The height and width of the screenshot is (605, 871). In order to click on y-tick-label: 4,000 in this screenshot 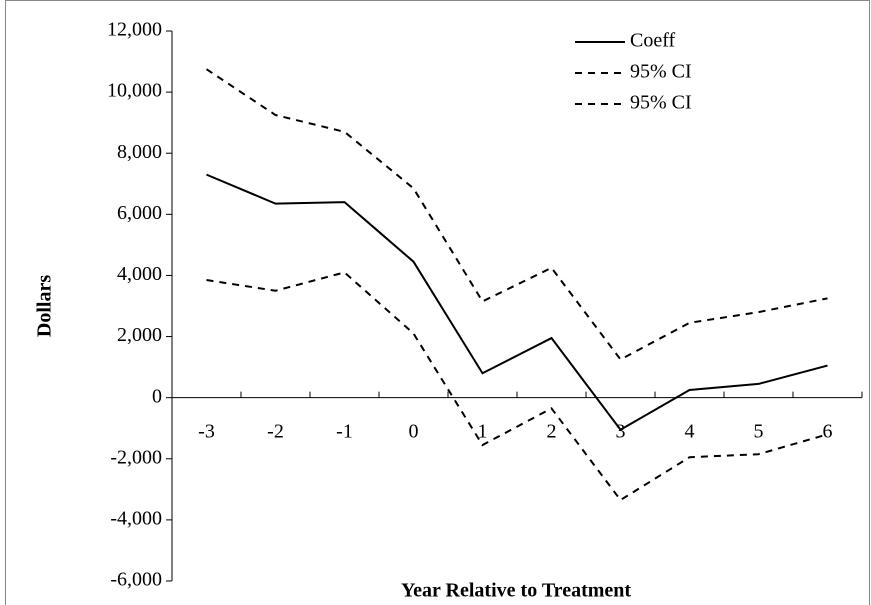, I will do `click(139, 274)`.